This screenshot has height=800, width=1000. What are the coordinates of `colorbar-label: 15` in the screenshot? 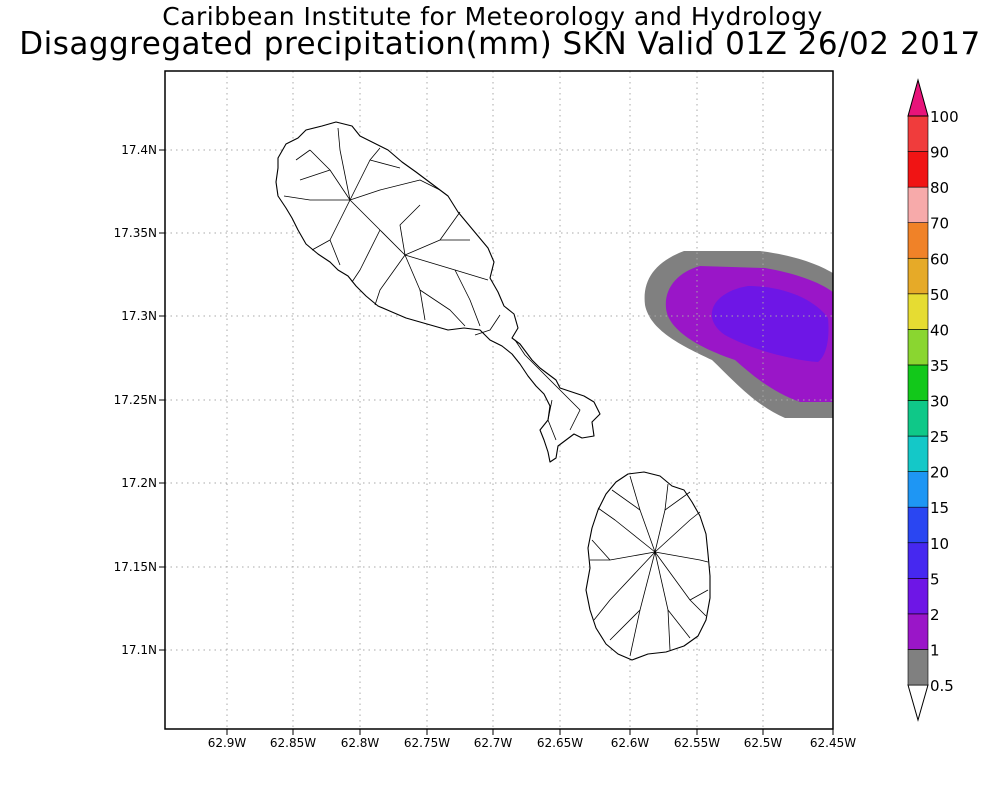 It's located at (939, 508).